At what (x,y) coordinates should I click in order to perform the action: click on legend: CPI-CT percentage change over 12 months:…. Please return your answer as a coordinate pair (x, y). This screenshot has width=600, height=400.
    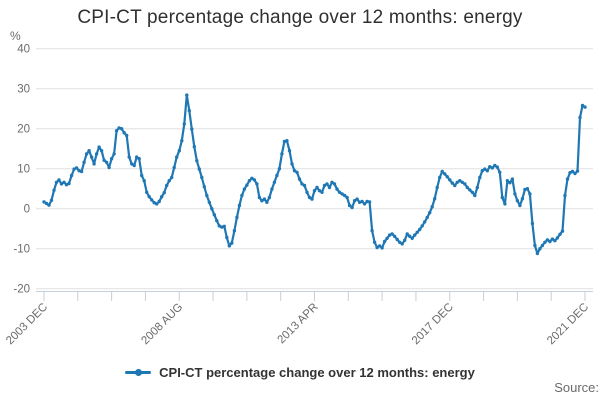
    Looking at the image, I should click on (300, 372).